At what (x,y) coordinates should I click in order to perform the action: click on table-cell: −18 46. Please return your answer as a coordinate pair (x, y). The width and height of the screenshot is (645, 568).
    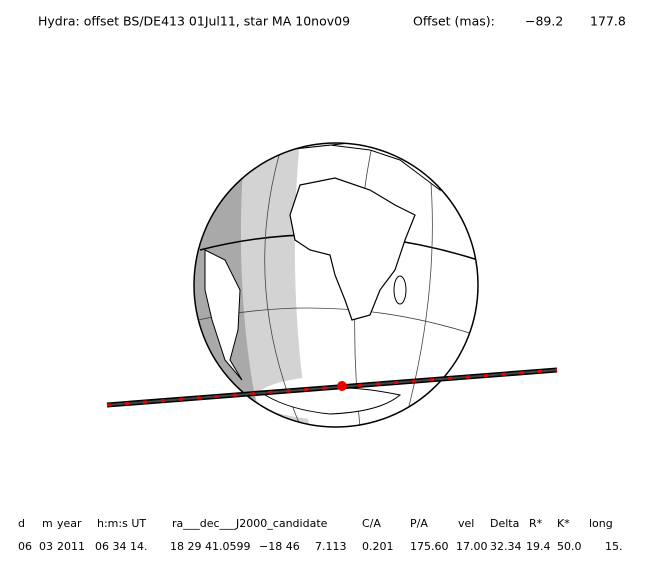
    Looking at the image, I should click on (279, 546).